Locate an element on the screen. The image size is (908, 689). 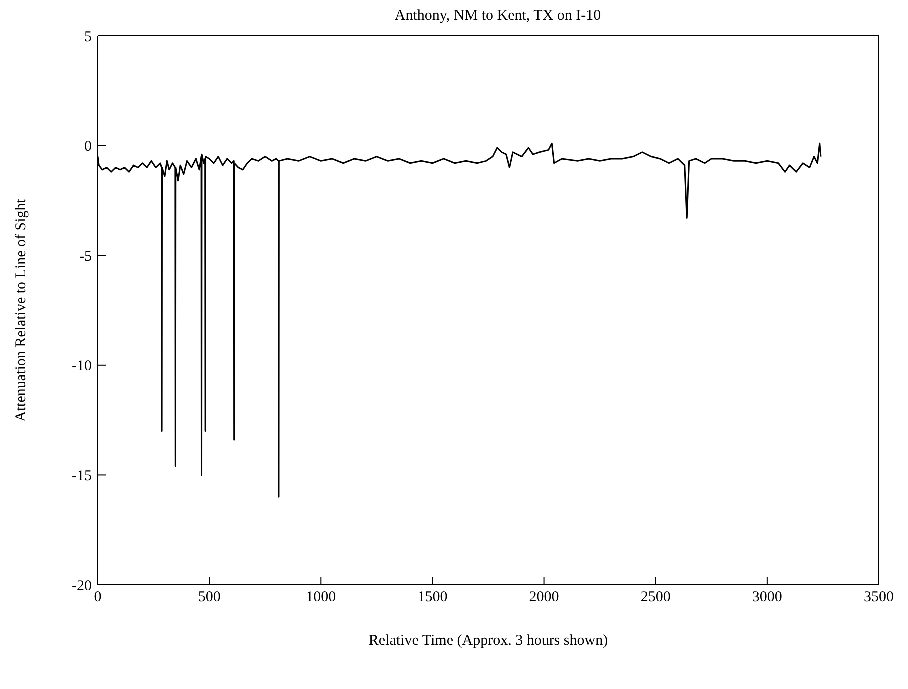
y-tick-label: -15 is located at coordinates (82, 476).